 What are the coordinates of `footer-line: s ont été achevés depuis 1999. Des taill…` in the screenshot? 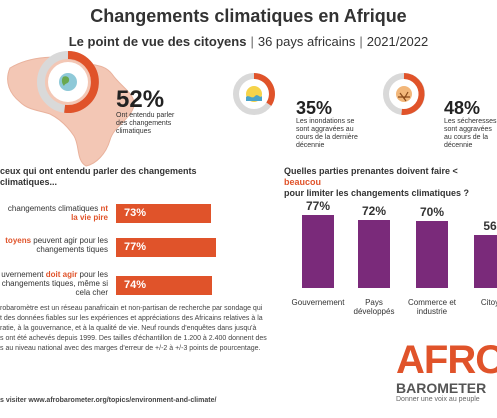 It's located at (133, 338).